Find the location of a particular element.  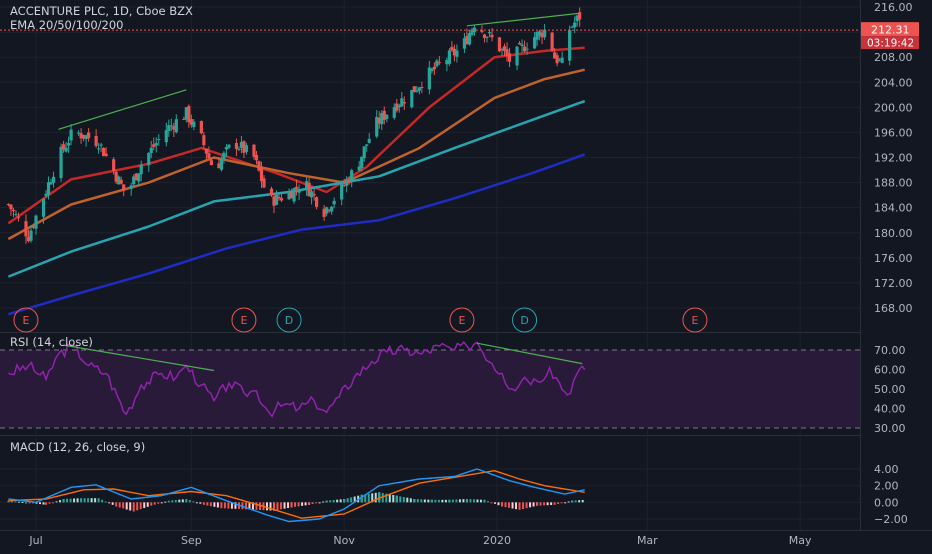

rsi-tick-label: 70.00 is located at coordinates (890, 350).